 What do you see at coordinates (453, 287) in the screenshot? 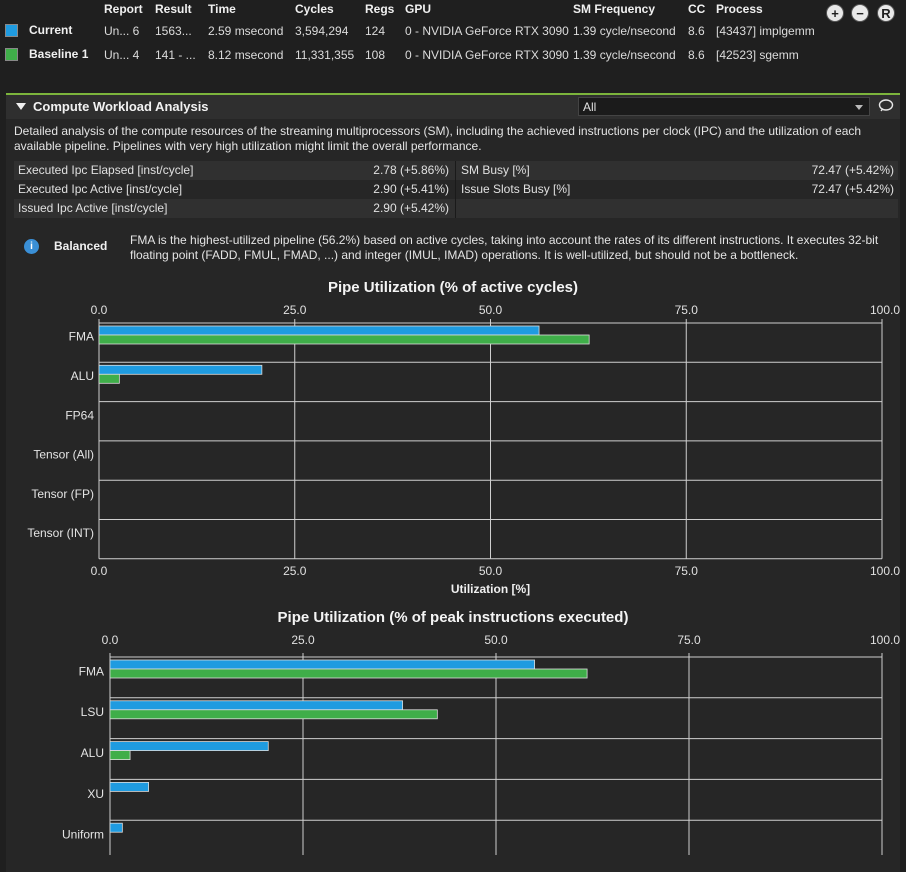
I see `chart1-title: Pipe Utilization (% of active cycles)` at bounding box center [453, 287].